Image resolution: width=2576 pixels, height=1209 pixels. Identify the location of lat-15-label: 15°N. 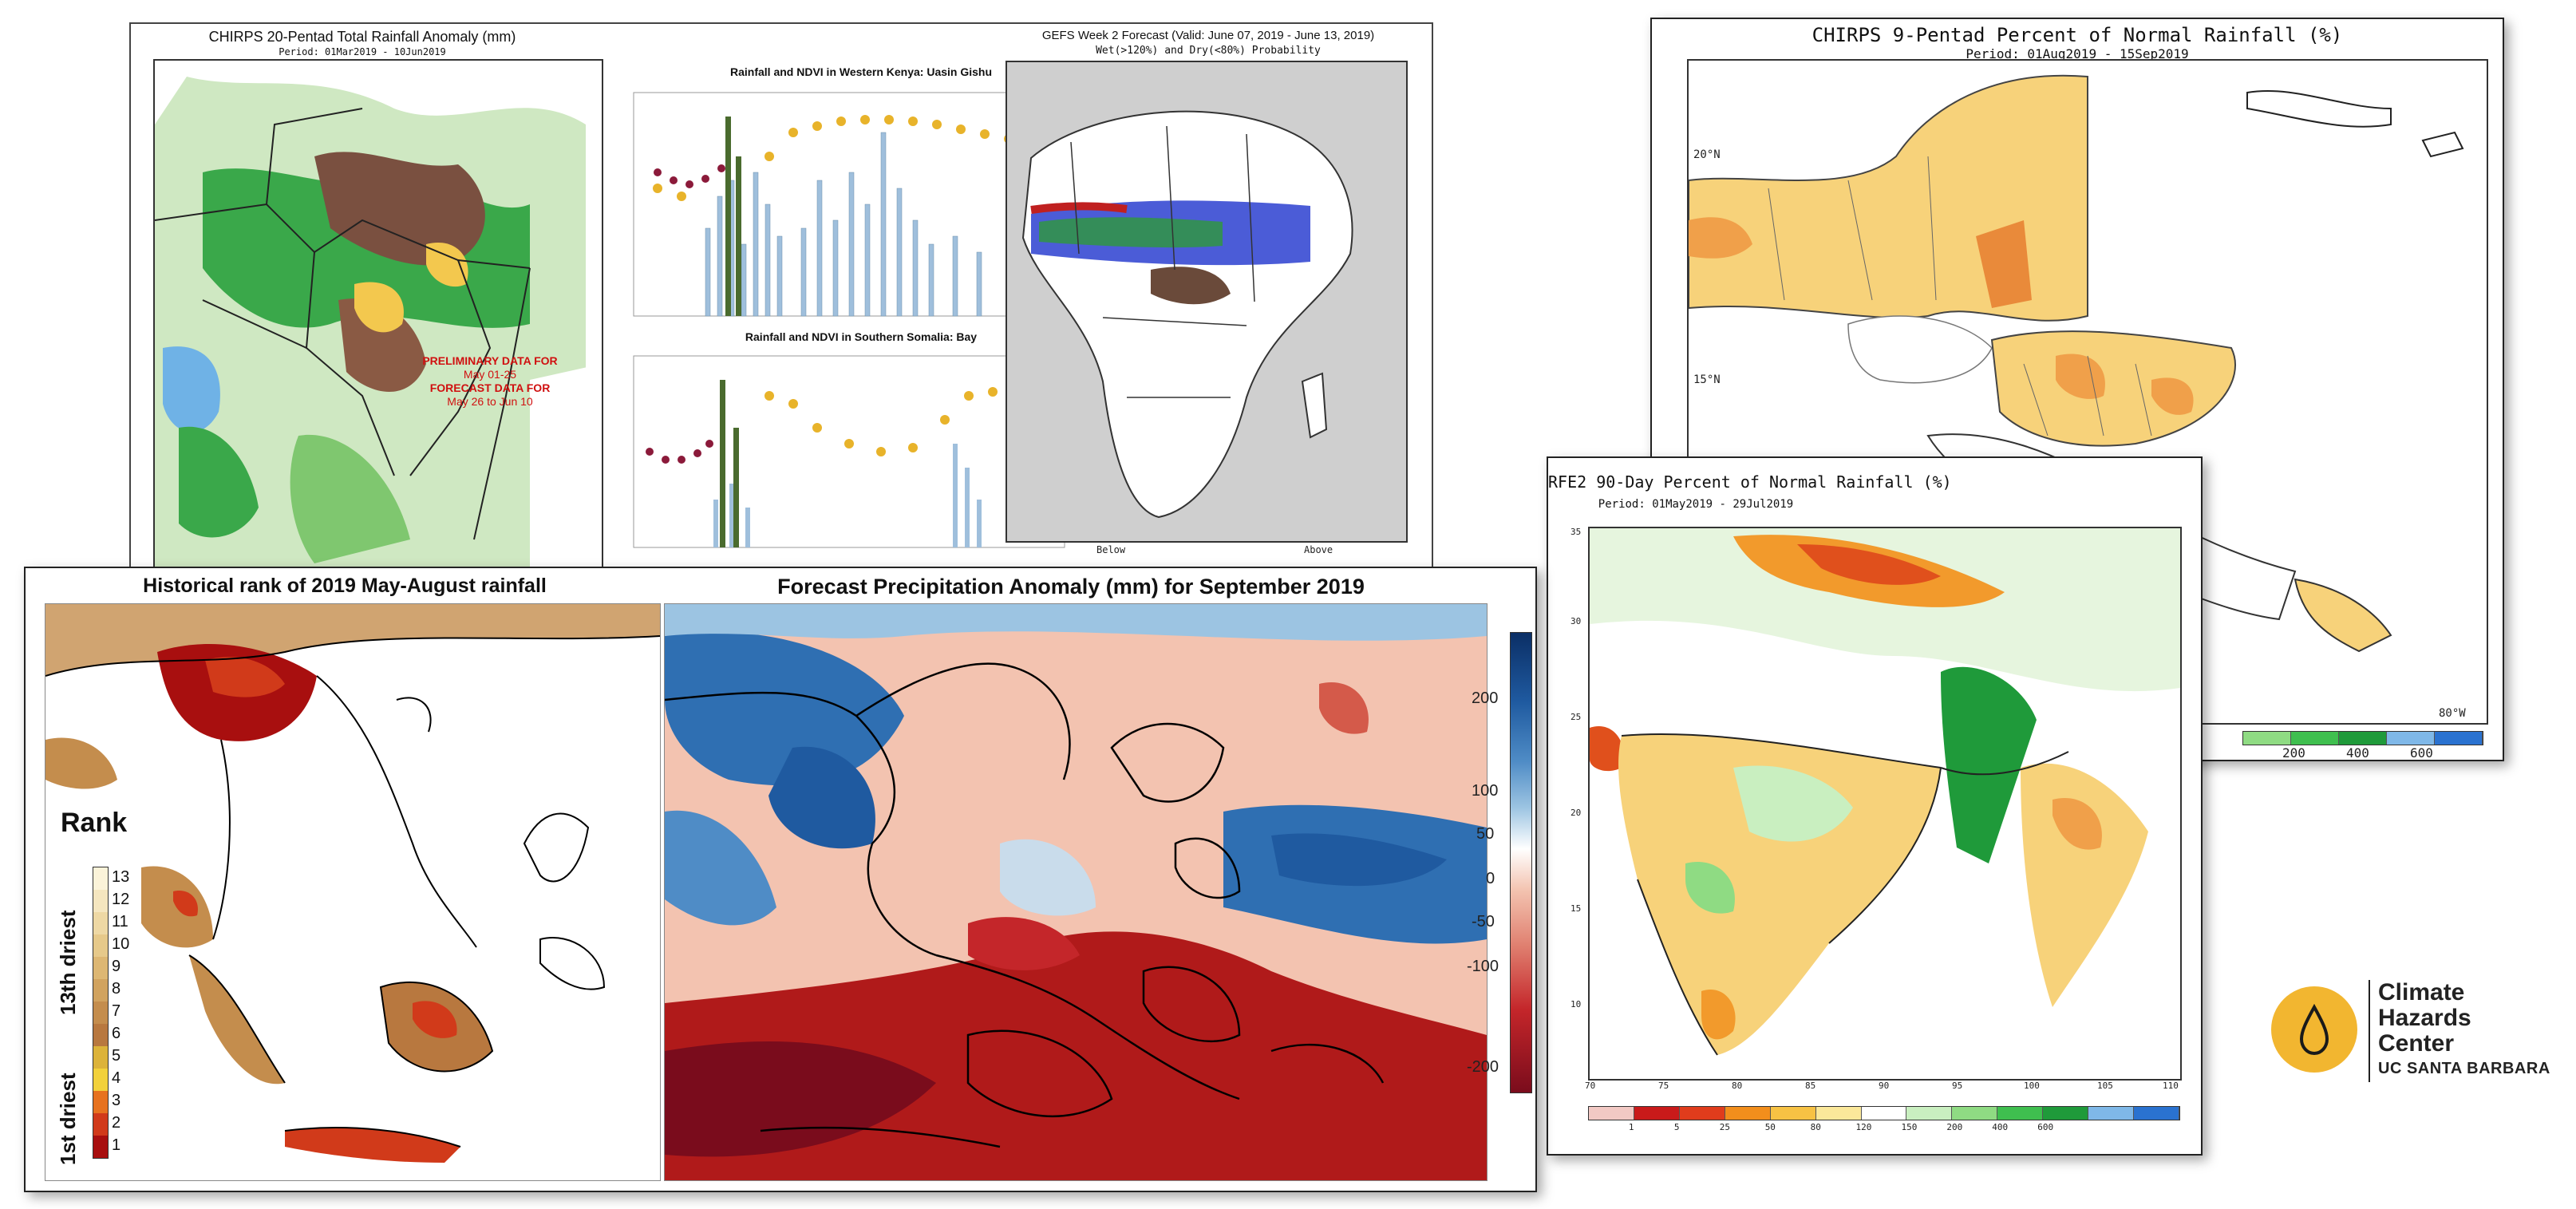
(1707, 379).